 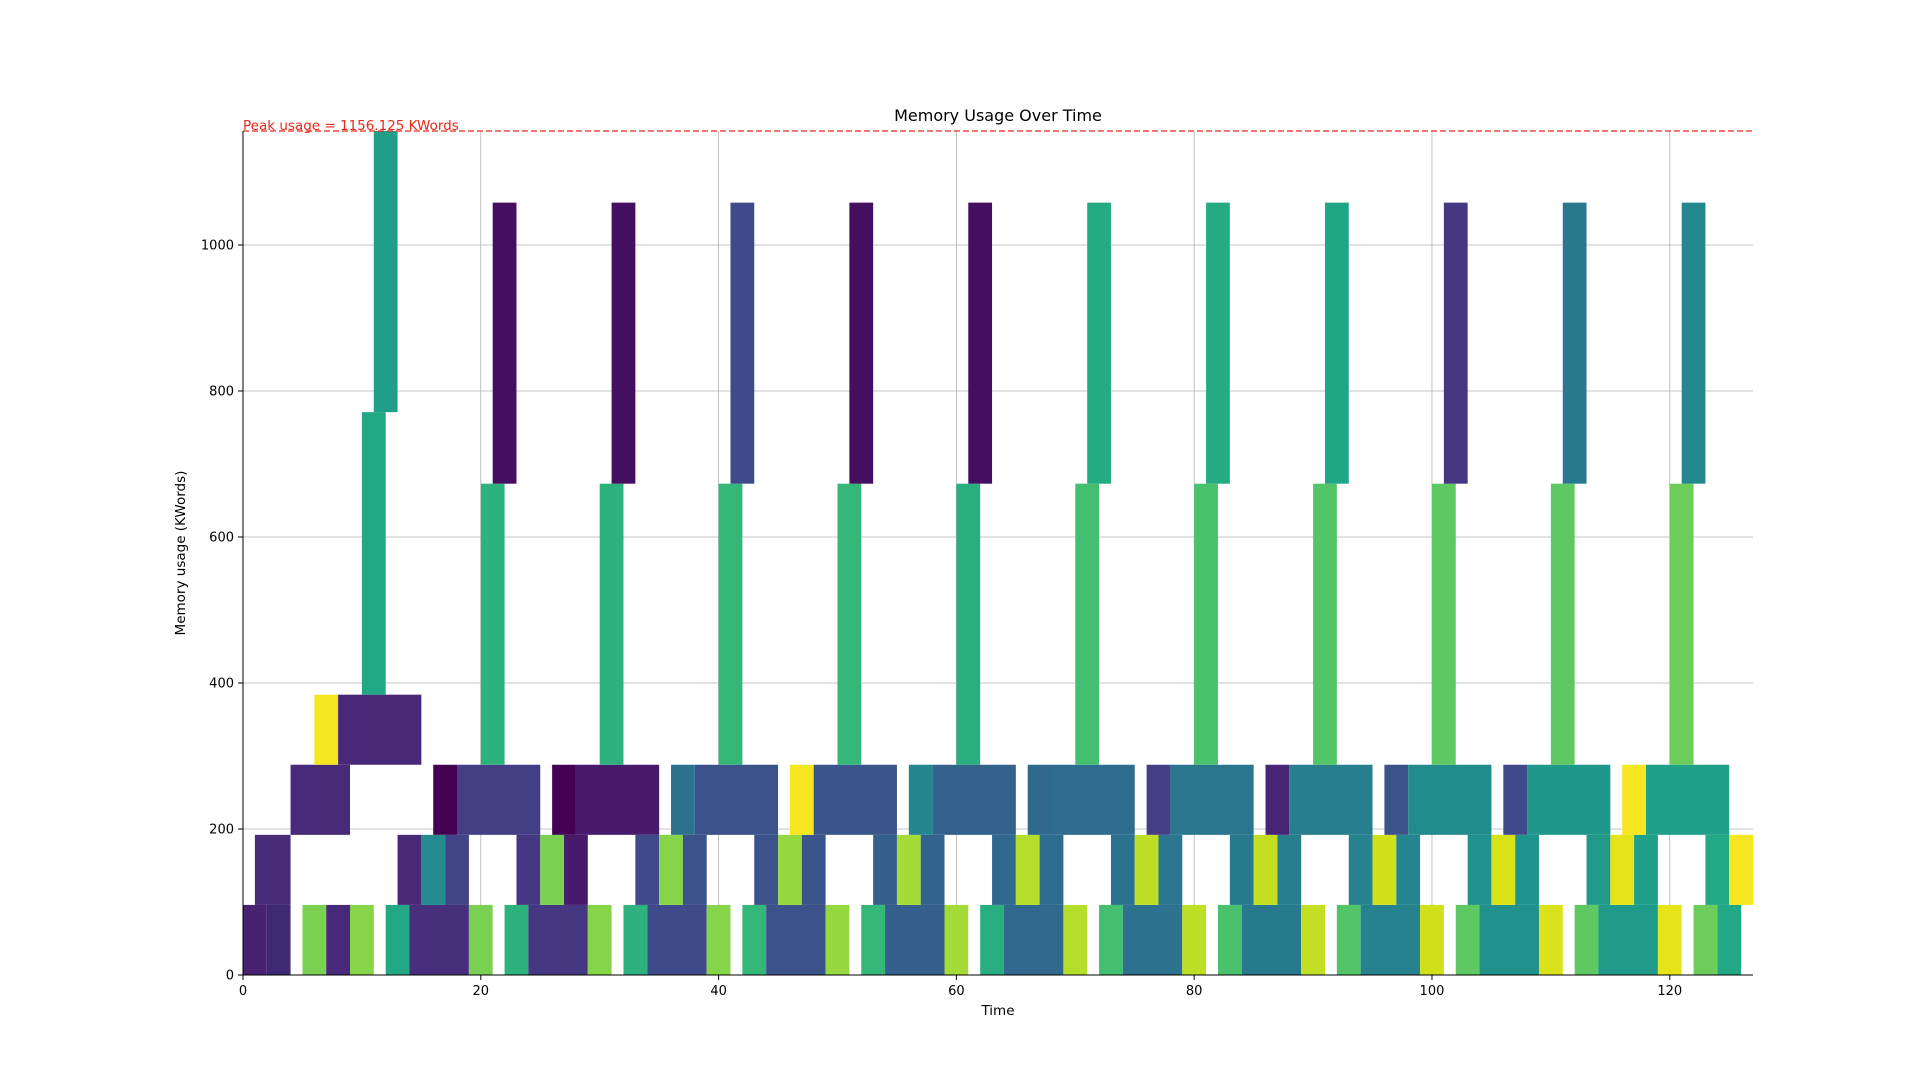 What do you see at coordinates (718, 991) in the screenshot?
I see `x-tick-label: 40` at bounding box center [718, 991].